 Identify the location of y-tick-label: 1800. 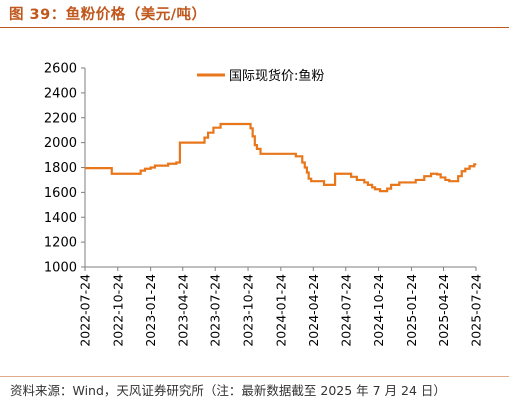
(60, 168).